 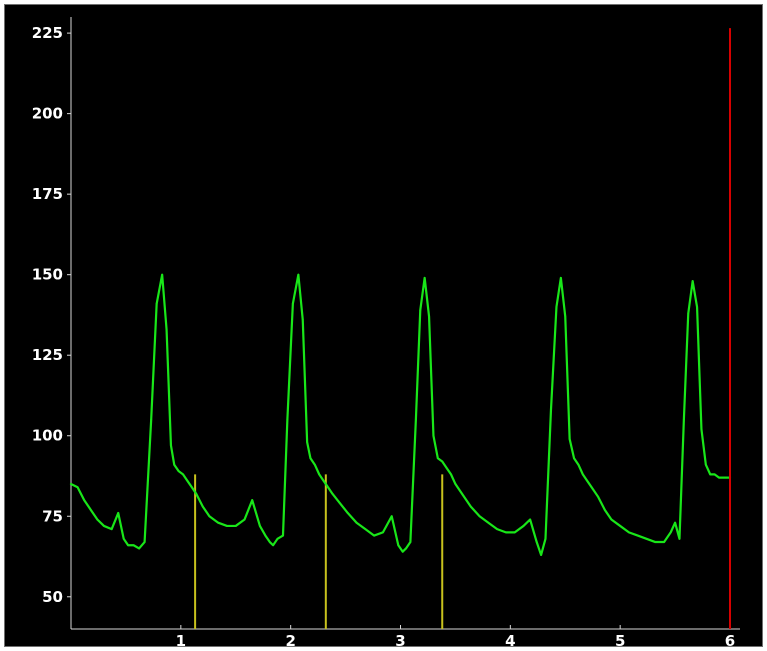 I want to click on y-tick-label: 200, so click(x=47, y=114).